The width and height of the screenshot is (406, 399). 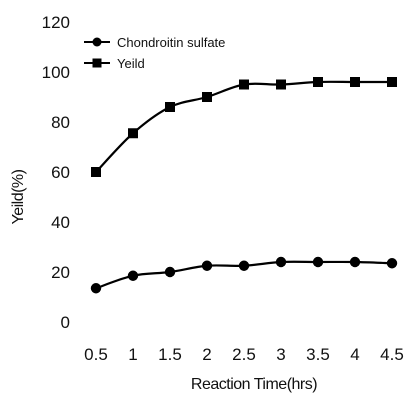 I want to click on y-tick-label: 80, so click(x=60, y=122).